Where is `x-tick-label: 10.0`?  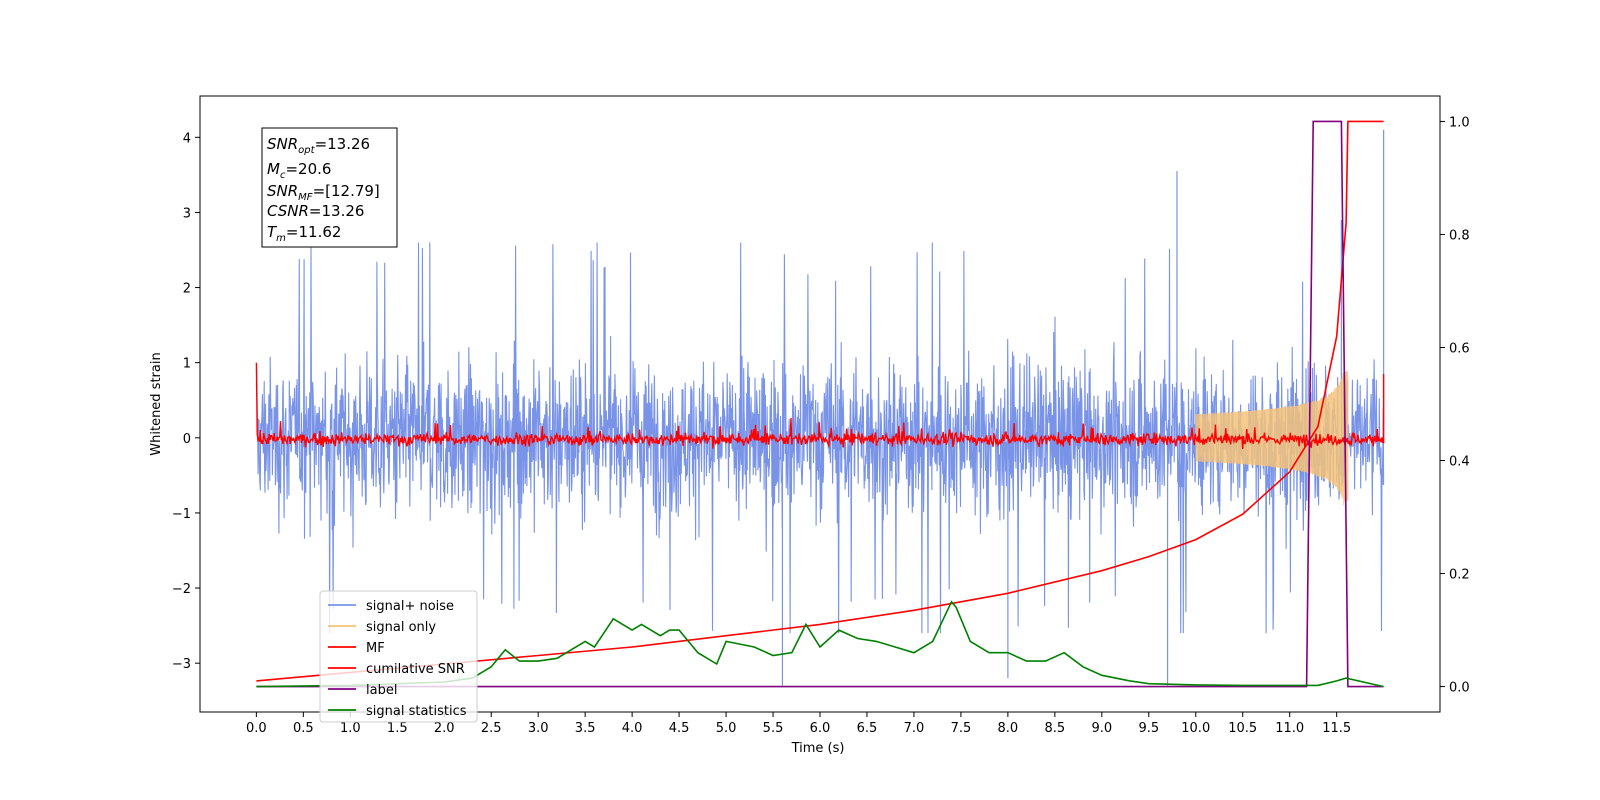
x-tick-label: 10.0 is located at coordinates (1195, 728).